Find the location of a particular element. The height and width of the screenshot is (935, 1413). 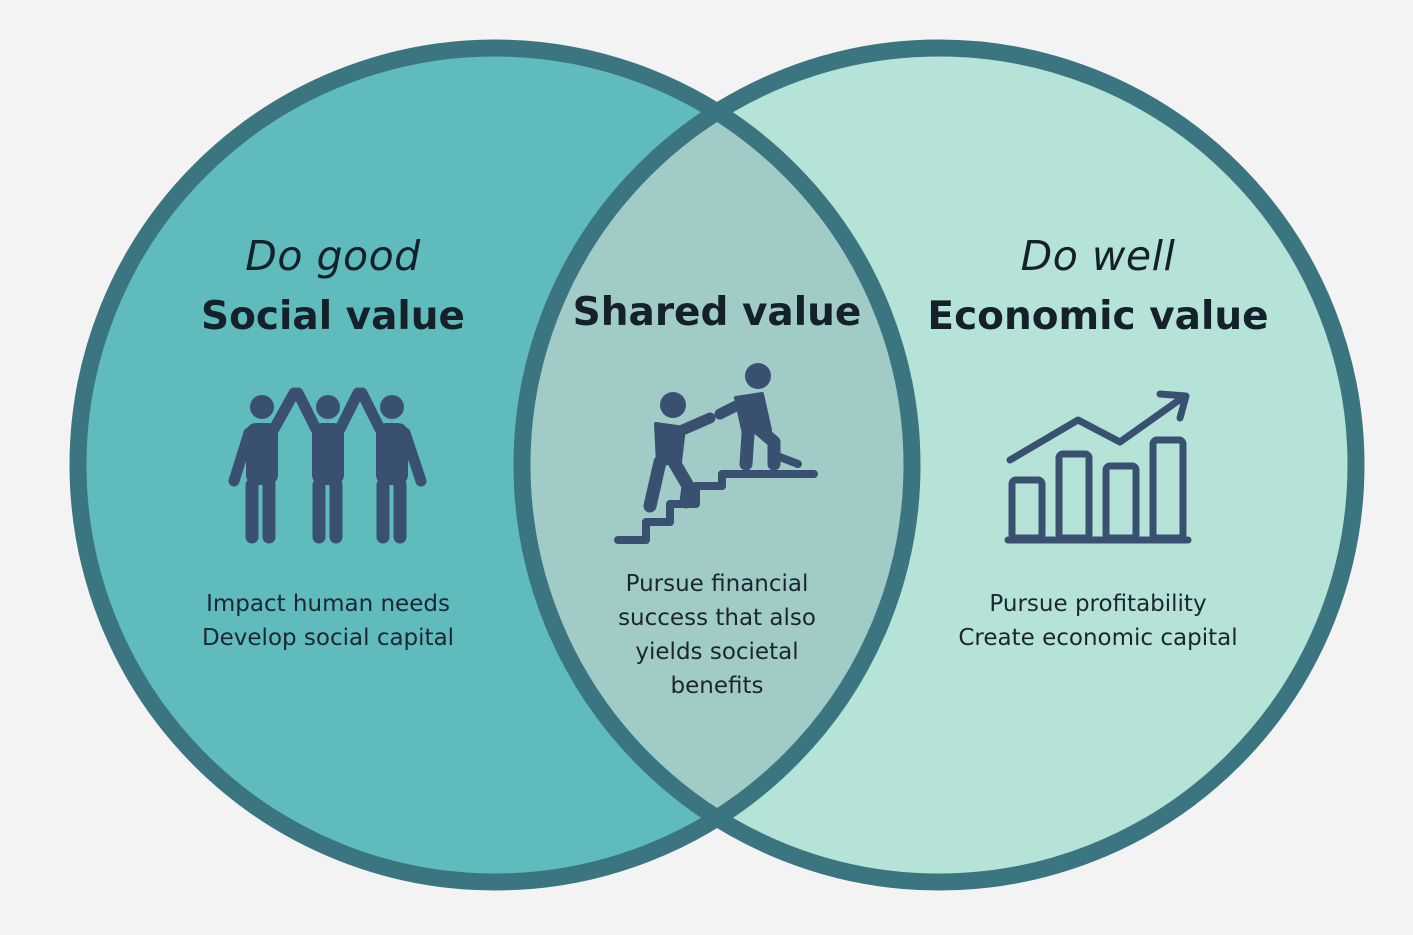

helping-up-stairs-icon is located at coordinates (716, 453).